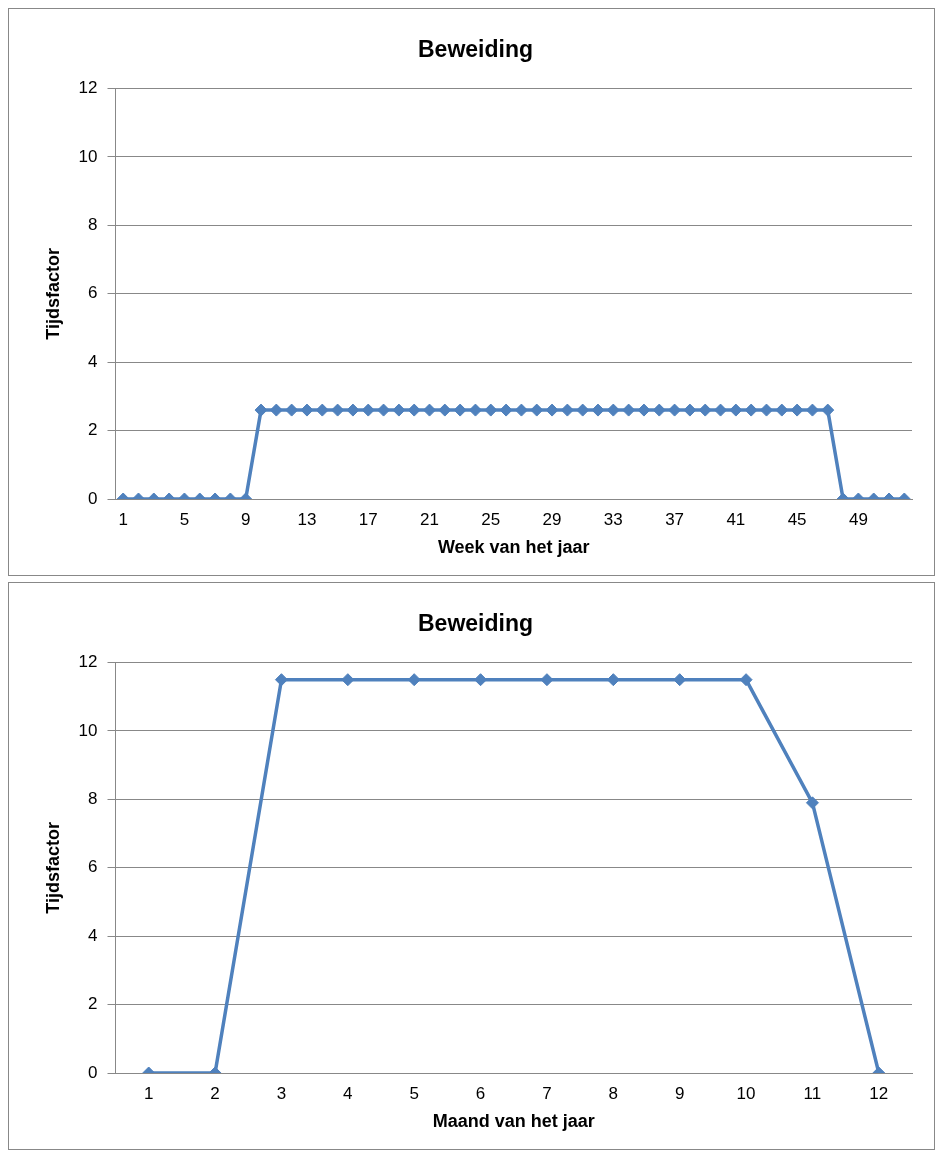  Describe the element at coordinates (491, 519) in the screenshot. I see `x-tick-label: 25` at that location.